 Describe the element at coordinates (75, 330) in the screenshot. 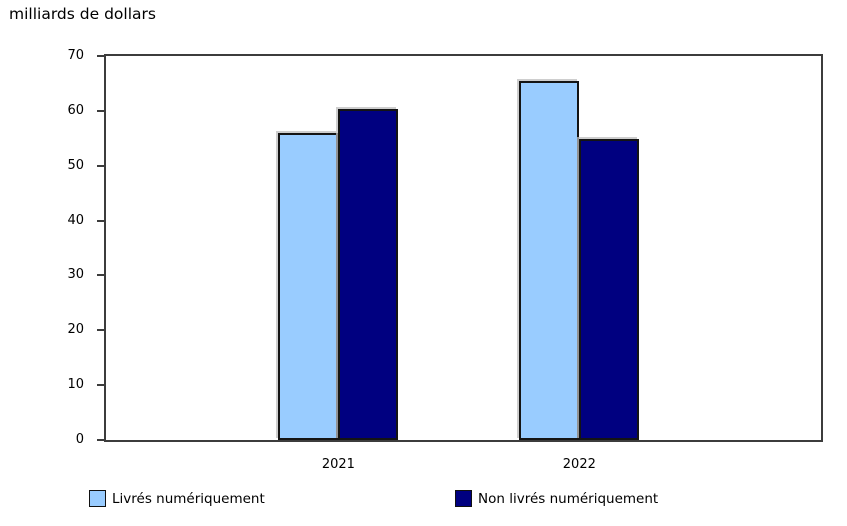

I see `y-axis-tick-label: 20` at that location.